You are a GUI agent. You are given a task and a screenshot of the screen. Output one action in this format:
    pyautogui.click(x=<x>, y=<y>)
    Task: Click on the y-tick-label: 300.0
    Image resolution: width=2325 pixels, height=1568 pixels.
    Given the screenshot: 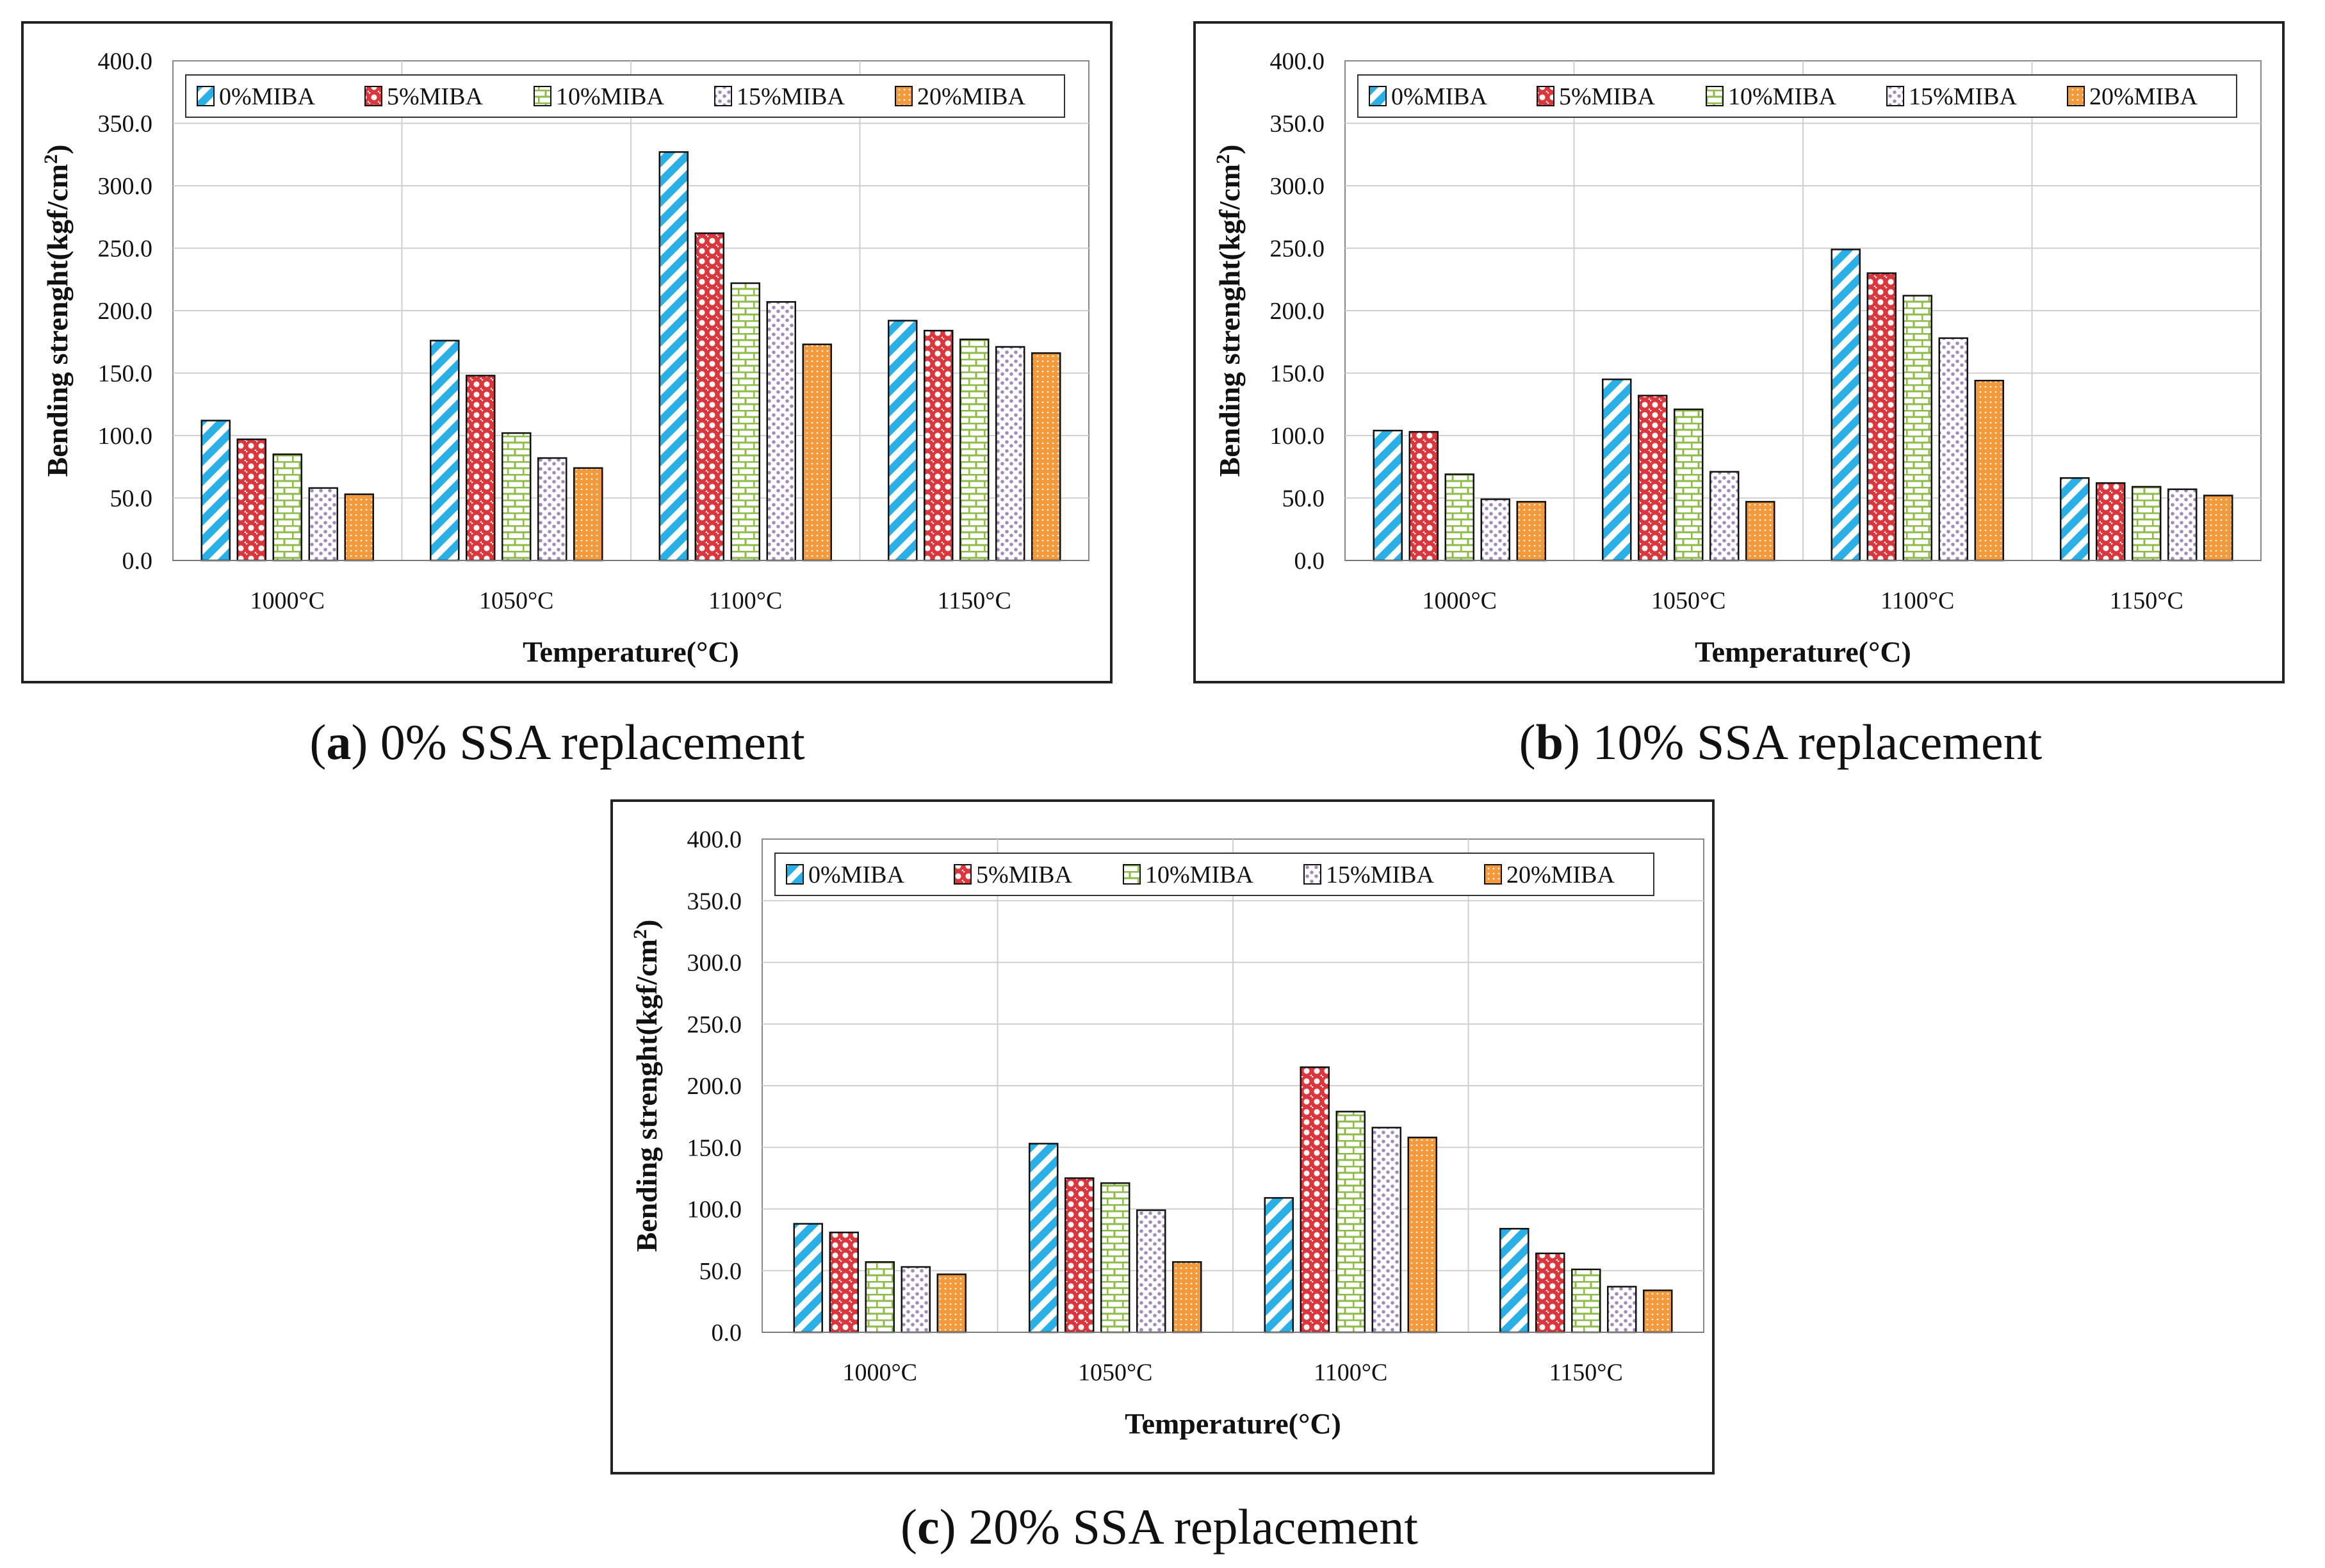 What is the action you would take?
    pyautogui.click(x=714, y=963)
    